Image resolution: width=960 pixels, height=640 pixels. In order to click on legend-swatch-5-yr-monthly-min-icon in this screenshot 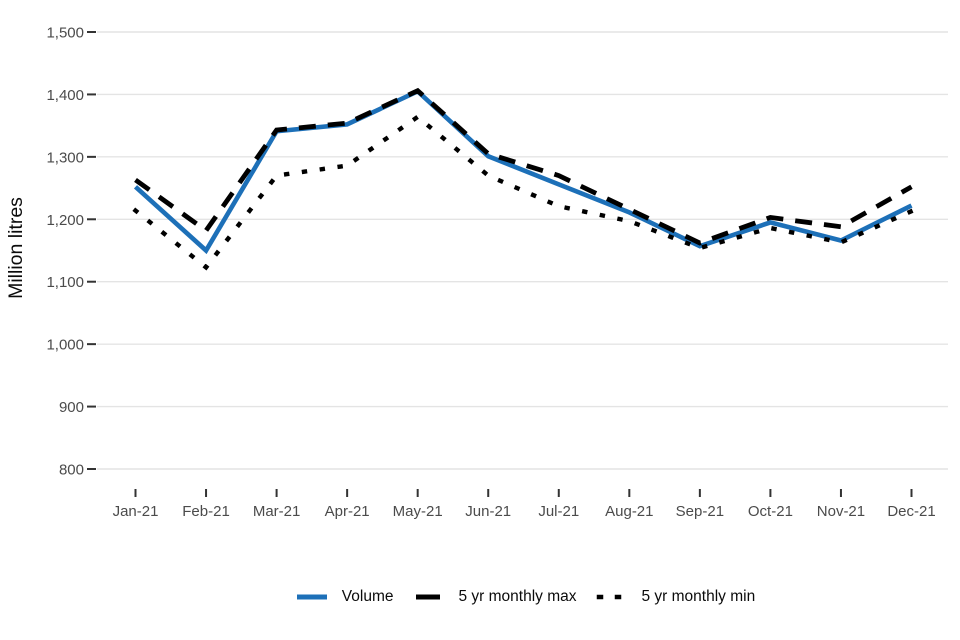, I will do `click(611, 597)`.